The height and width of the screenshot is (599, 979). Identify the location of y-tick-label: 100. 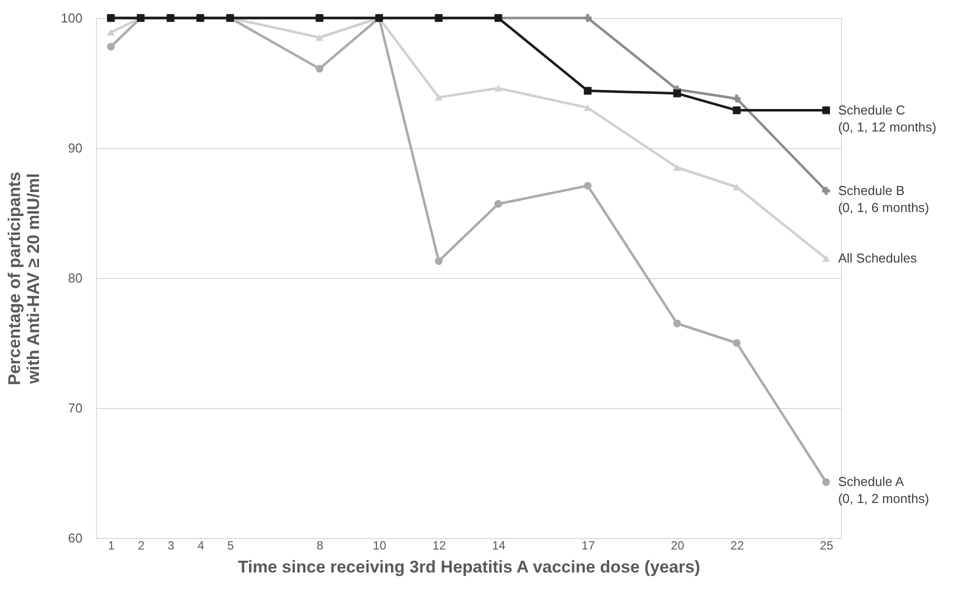
(71, 18).